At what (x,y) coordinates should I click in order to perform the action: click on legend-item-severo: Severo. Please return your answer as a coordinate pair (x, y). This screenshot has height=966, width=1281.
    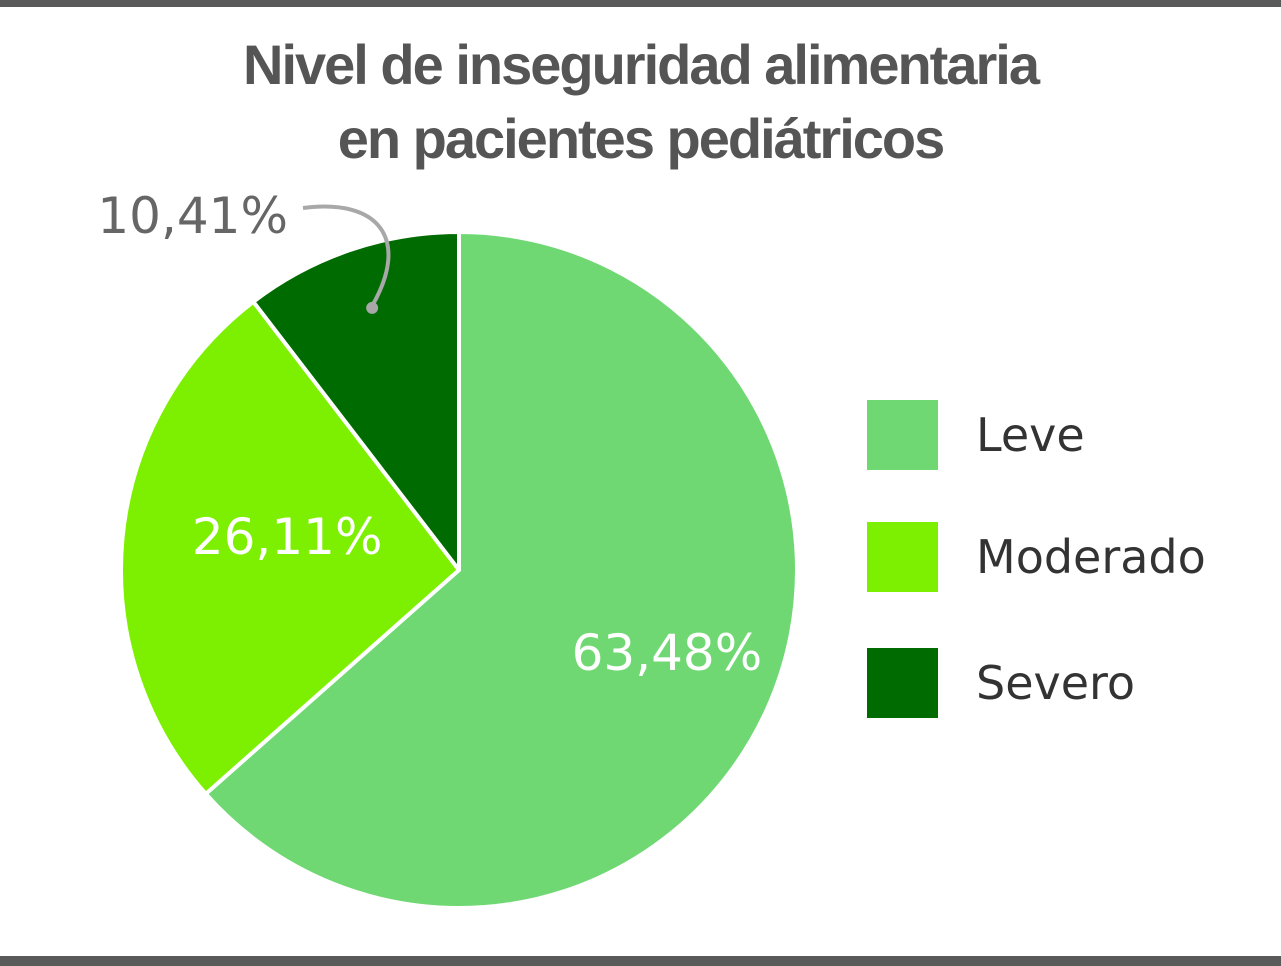
    Looking at the image, I should click on (1036, 683).